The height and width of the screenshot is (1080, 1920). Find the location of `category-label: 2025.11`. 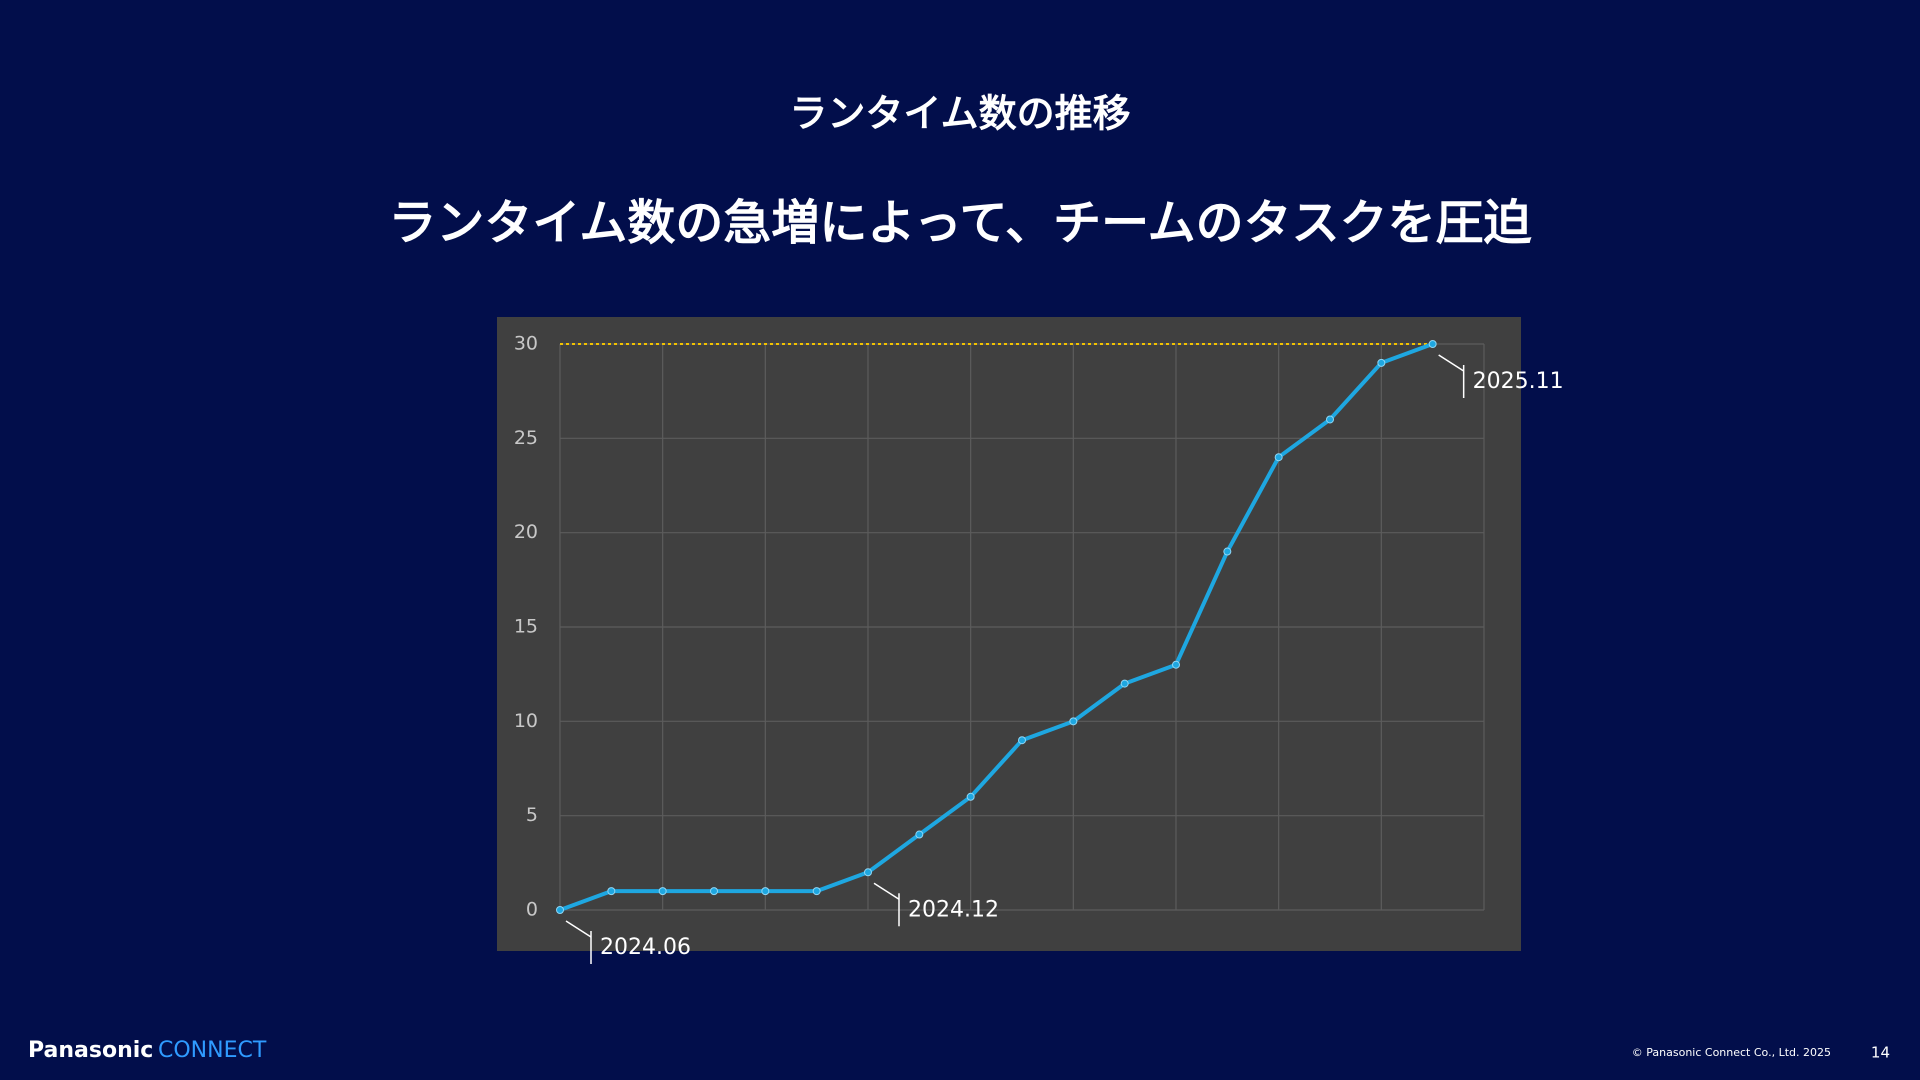

category-label: 2025.11 is located at coordinates (1518, 381).